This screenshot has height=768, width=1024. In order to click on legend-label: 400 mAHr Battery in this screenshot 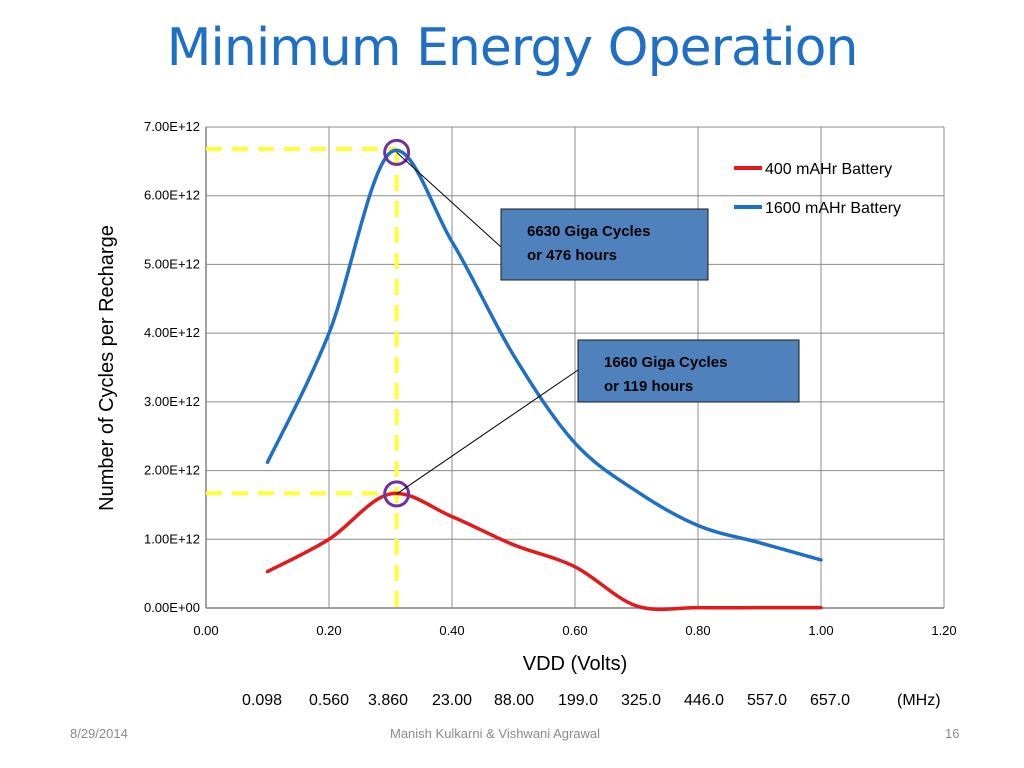, I will do `click(828, 169)`.